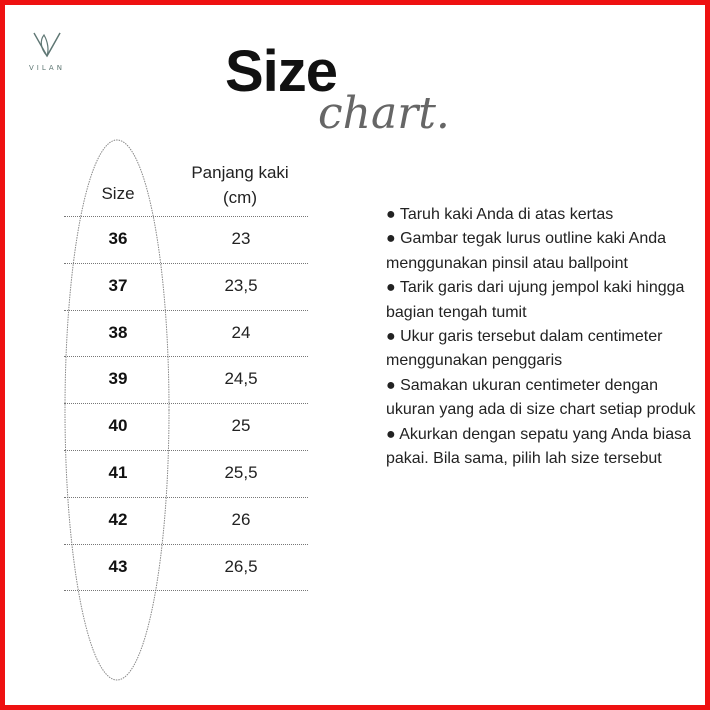 The image size is (710, 710). What do you see at coordinates (281, 71) in the screenshot?
I see `title-size: Size` at bounding box center [281, 71].